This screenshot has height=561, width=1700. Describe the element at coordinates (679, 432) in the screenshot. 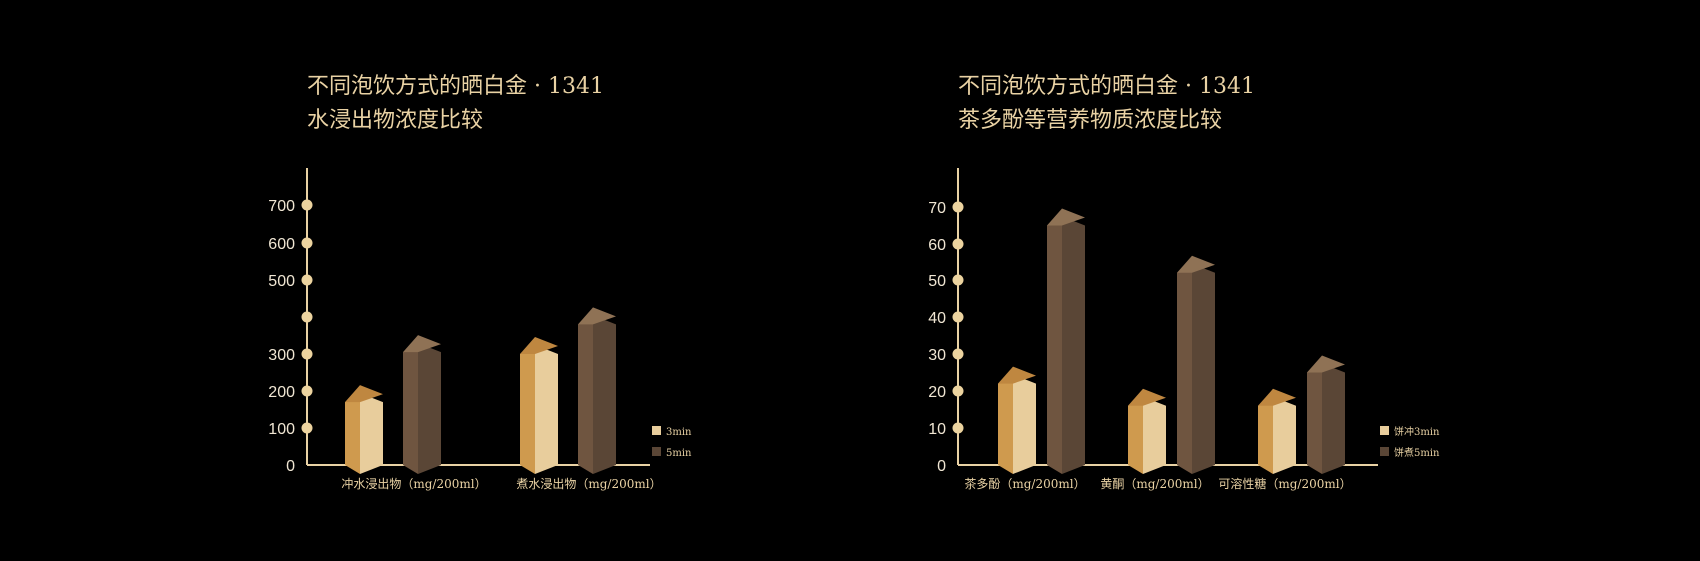

I see `legend-label: 3min` at that location.